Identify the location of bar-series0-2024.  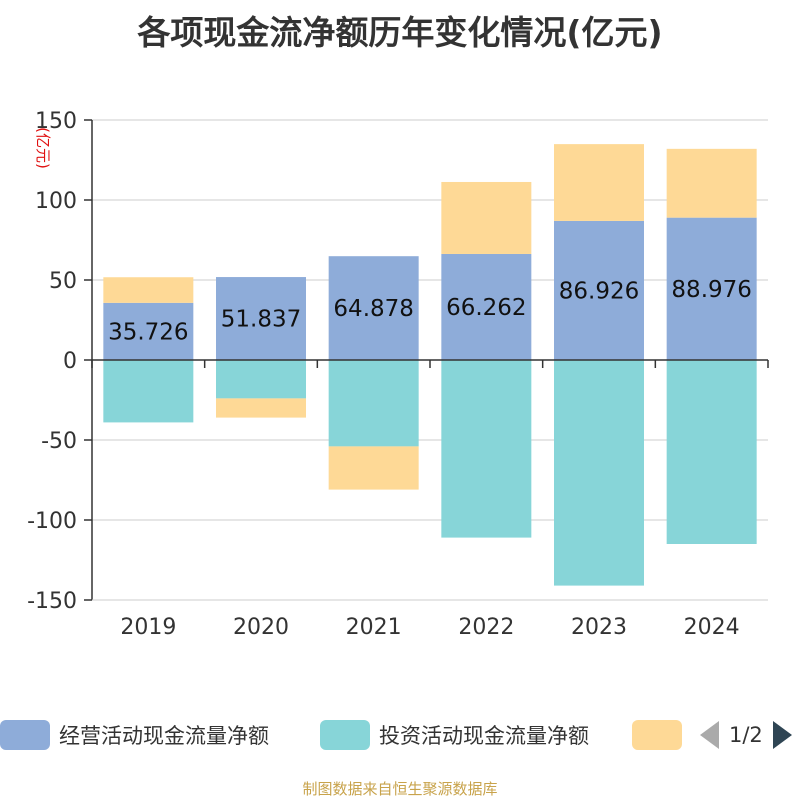
(711, 288).